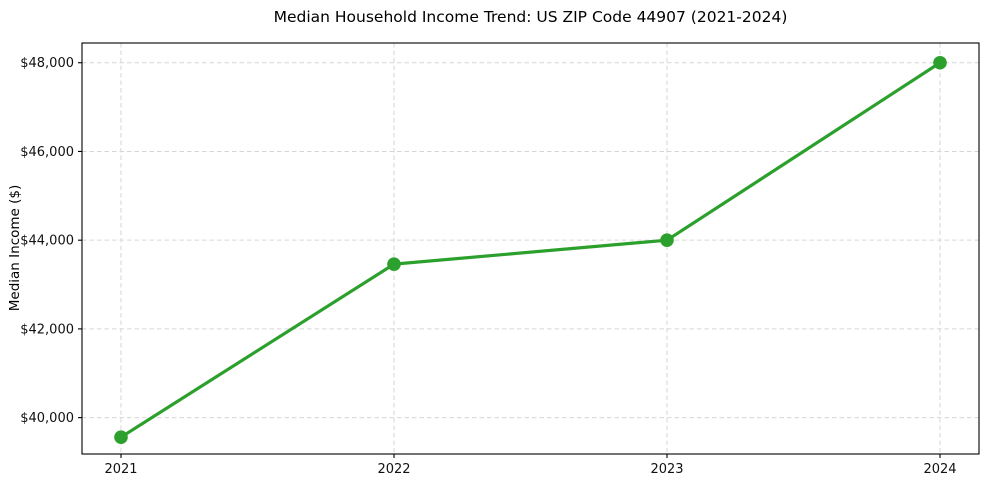 The height and width of the screenshot is (490, 989). I want to click on y-tick-label: $48,000, so click(47, 63).